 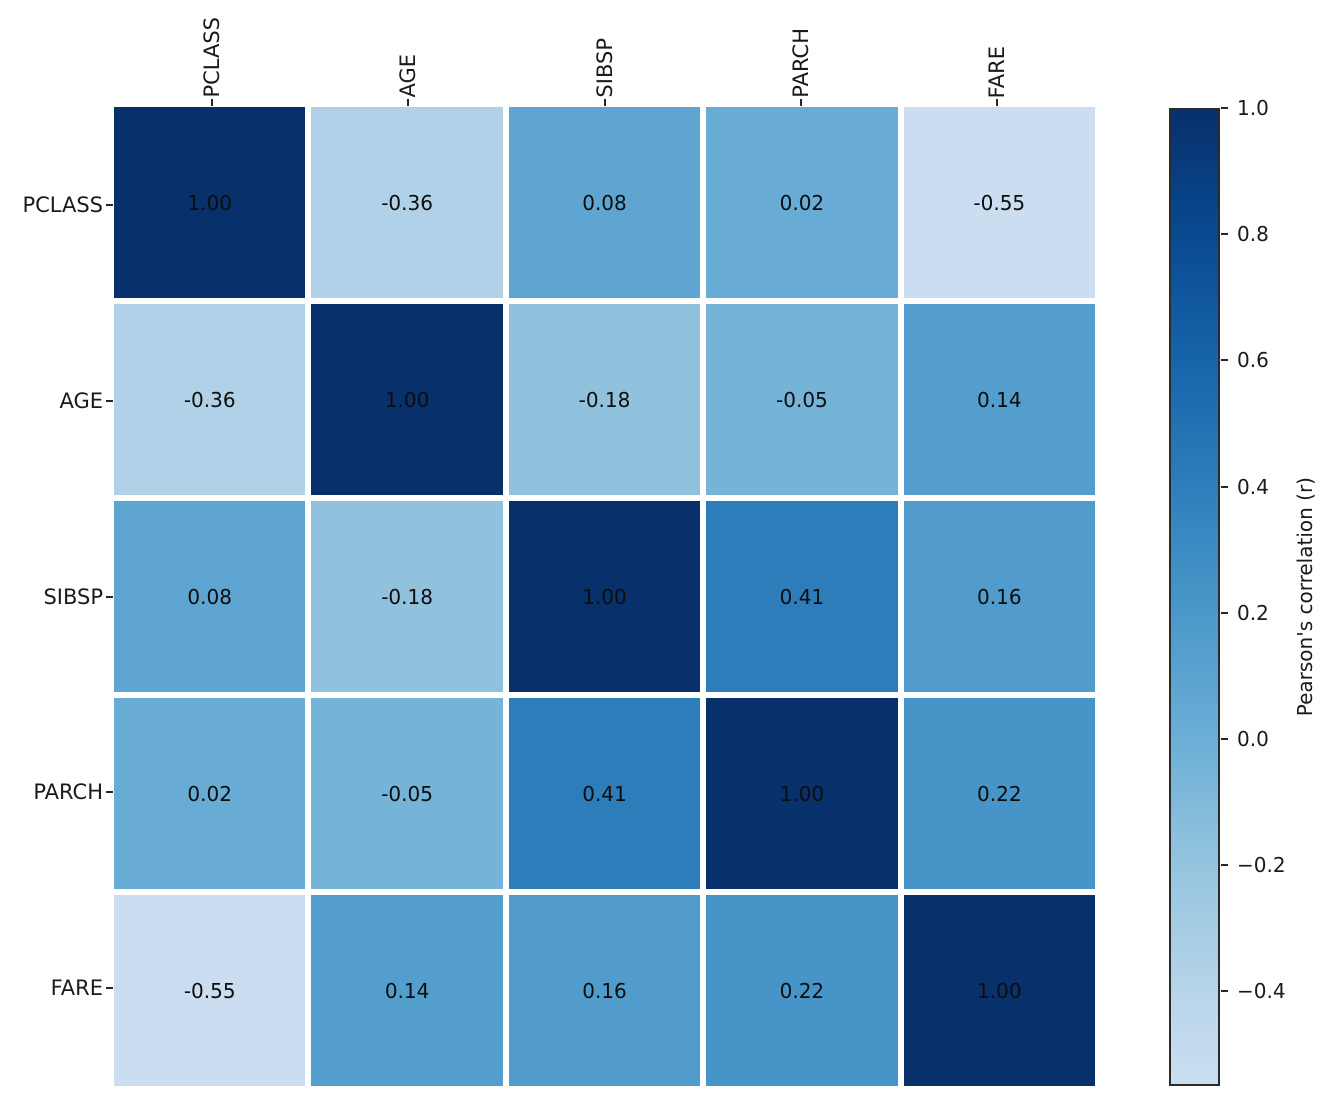 I want to click on colorbar-gradient, so click(x=1194, y=597).